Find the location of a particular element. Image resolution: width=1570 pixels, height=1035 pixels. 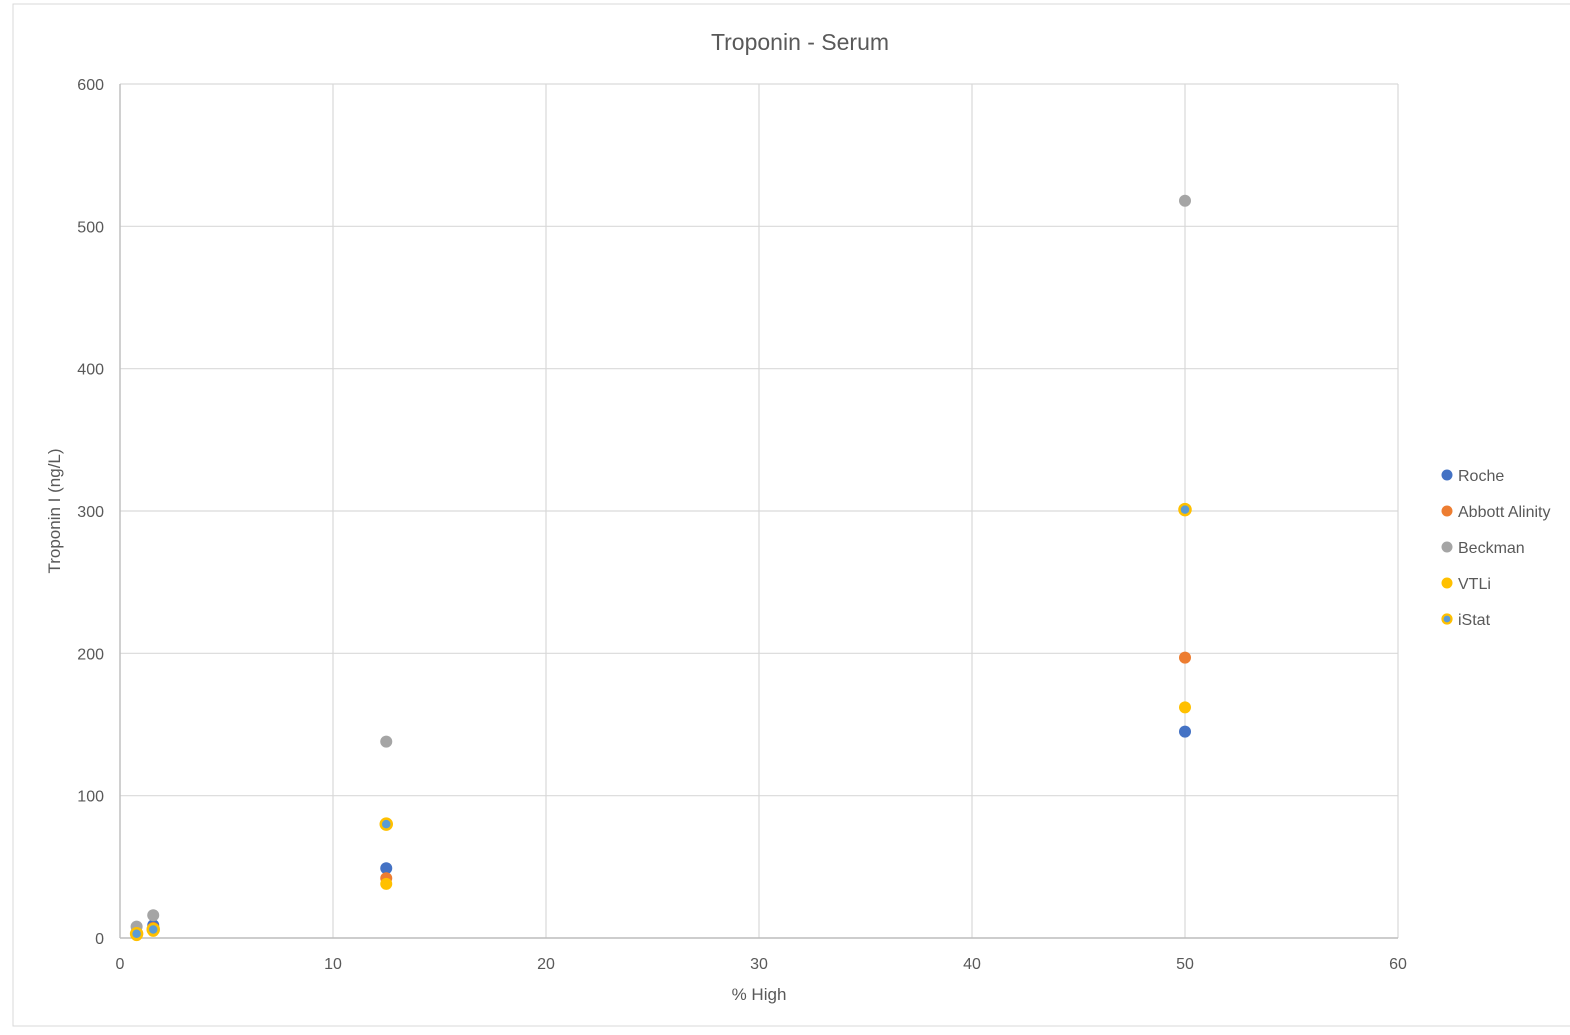

legend-label: Abbott Alinity is located at coordinates (1504, 512).